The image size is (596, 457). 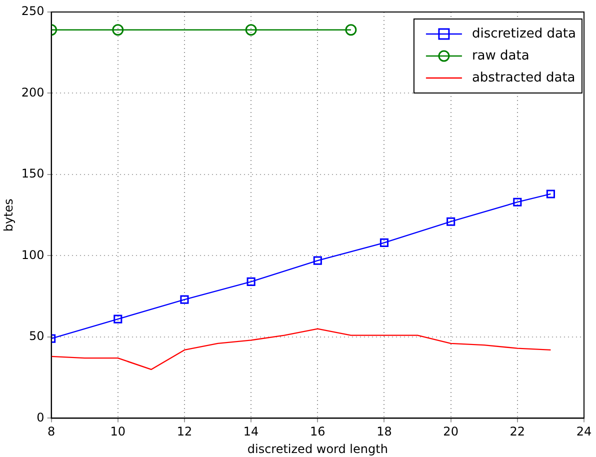 What do you see at coordinates (318, 431) in the screenshot?
I see `x-tick-label: 16` at bounding box center [318, 431].